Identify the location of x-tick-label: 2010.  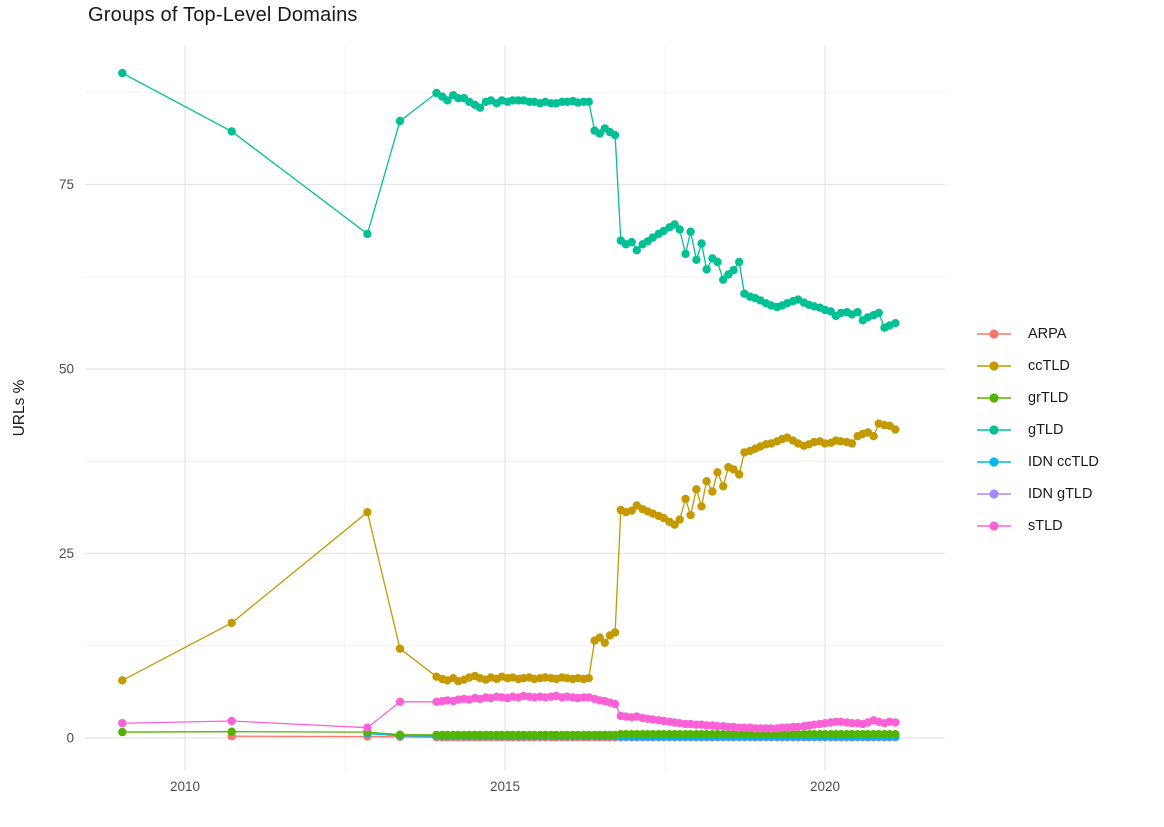
(185, 786).